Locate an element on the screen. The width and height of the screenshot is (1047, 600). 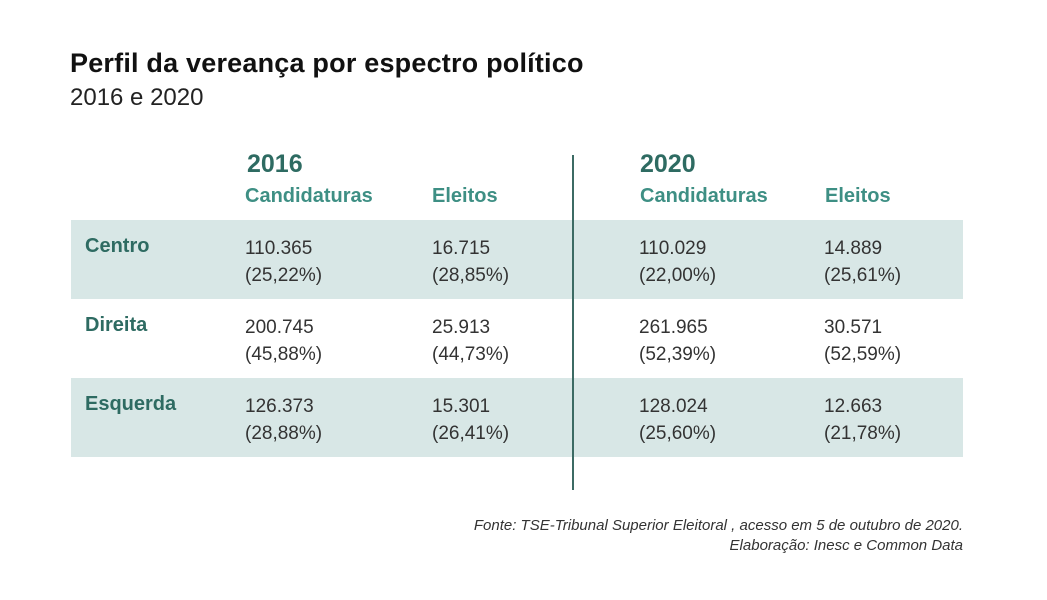
chart-title: Perfil da vereança por espectro político is located at coordinates (327, 63).